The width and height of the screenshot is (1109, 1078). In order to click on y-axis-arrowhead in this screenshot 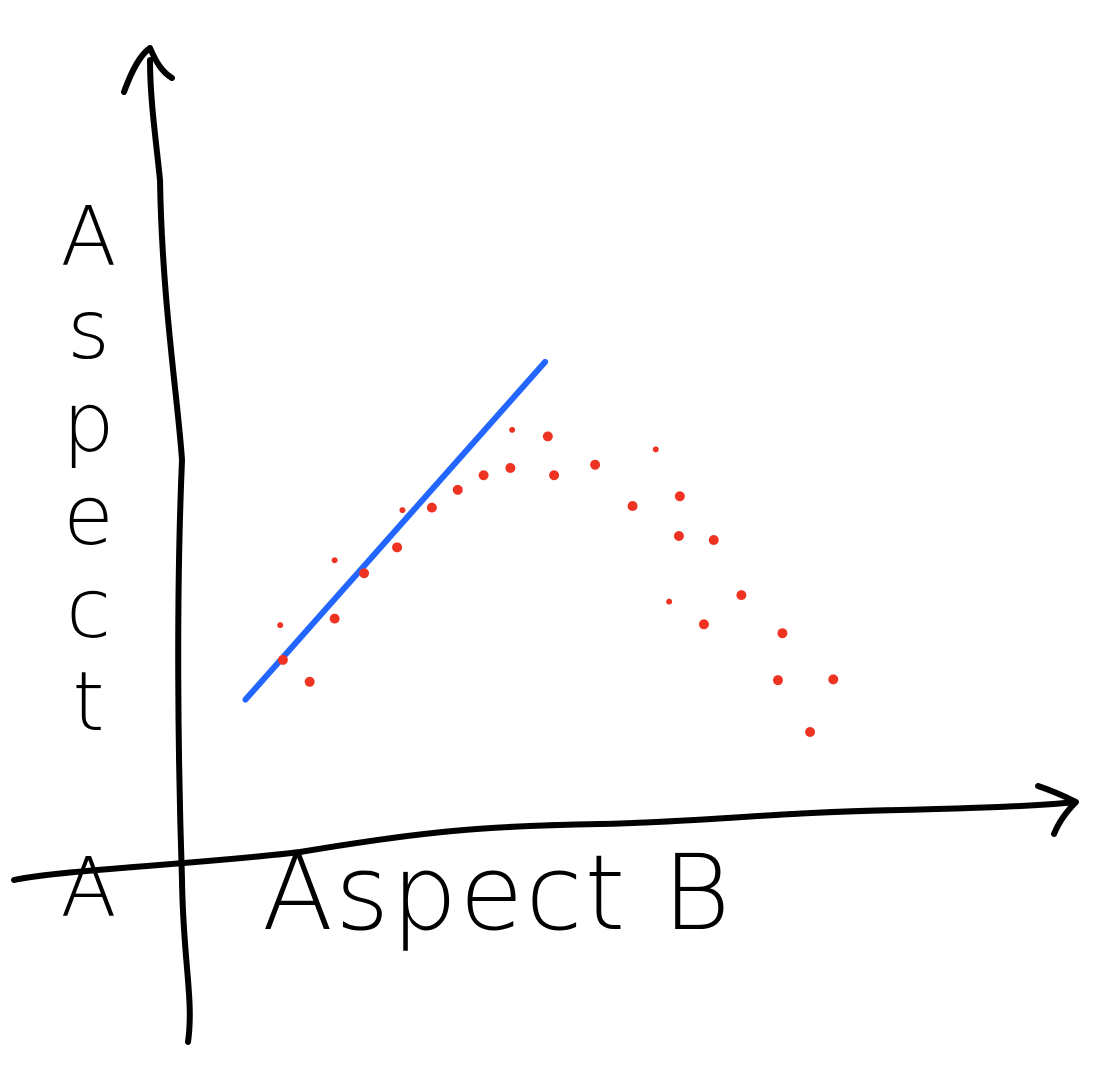, I will do `click(148, 70)`.